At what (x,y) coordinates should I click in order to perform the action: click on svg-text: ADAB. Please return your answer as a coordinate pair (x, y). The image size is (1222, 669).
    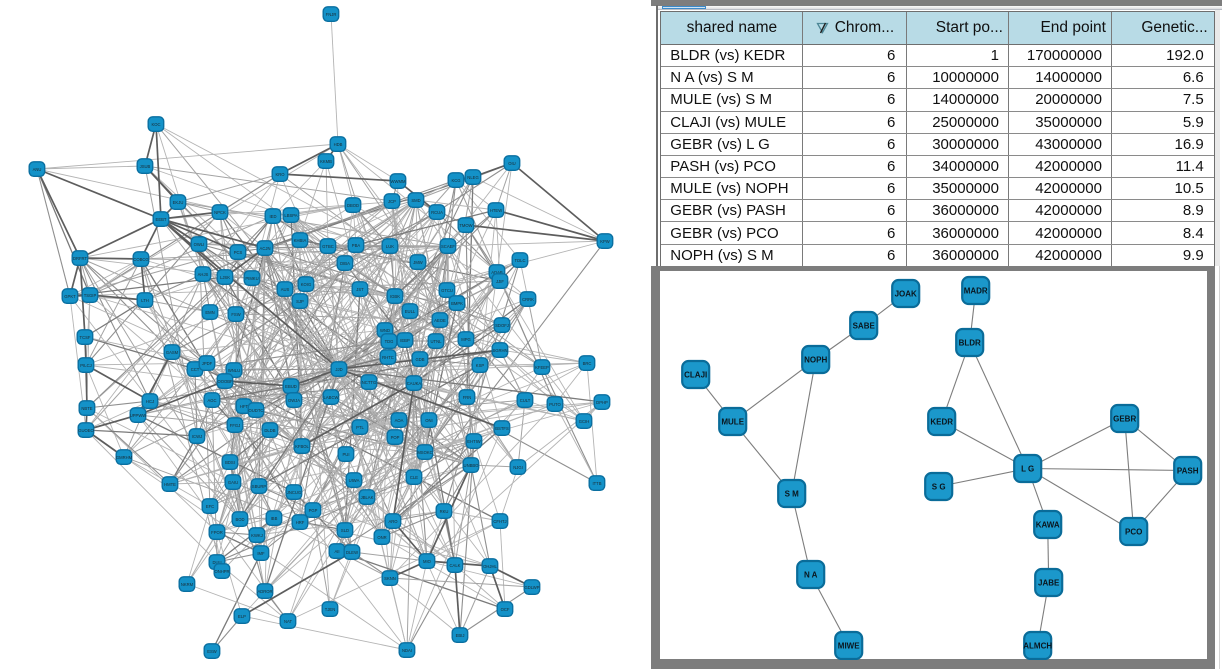
    Looking at the image, I should click on (497, 272).